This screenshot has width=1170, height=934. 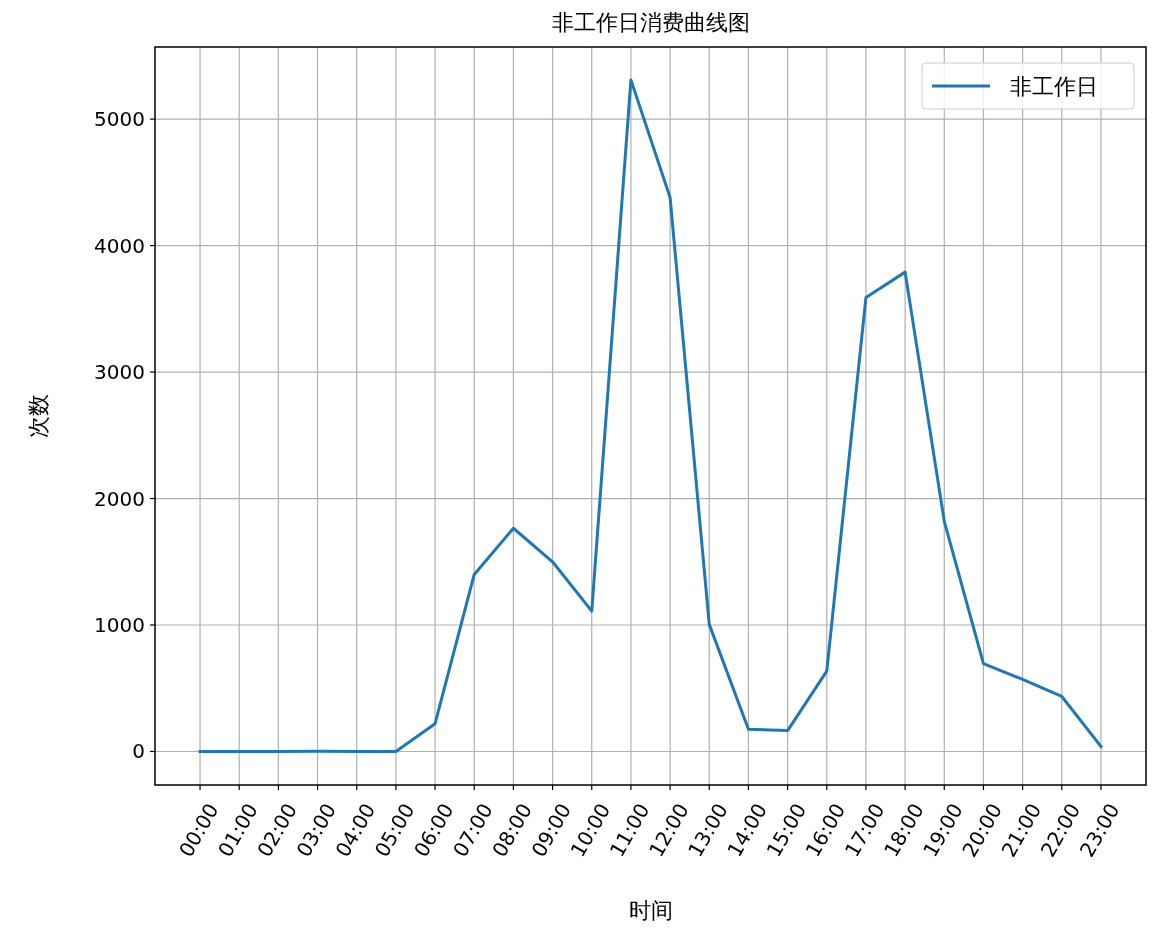 What do you see at coordinates (119, 372) in the screenshot?
I see `y-tick-label: 3000` at bounding box center [119, 372].